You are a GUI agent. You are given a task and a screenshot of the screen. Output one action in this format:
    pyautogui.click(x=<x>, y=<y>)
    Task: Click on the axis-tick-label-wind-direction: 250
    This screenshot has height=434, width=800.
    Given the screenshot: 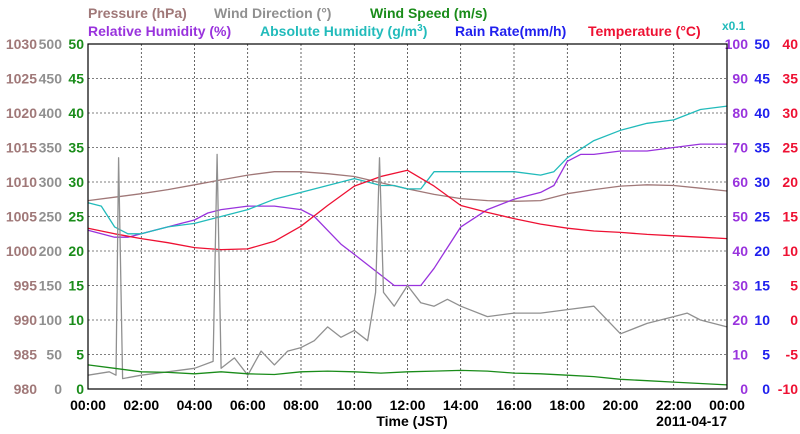 What is the action you would take?
    pyautogui.click(x=51, y=217)
    